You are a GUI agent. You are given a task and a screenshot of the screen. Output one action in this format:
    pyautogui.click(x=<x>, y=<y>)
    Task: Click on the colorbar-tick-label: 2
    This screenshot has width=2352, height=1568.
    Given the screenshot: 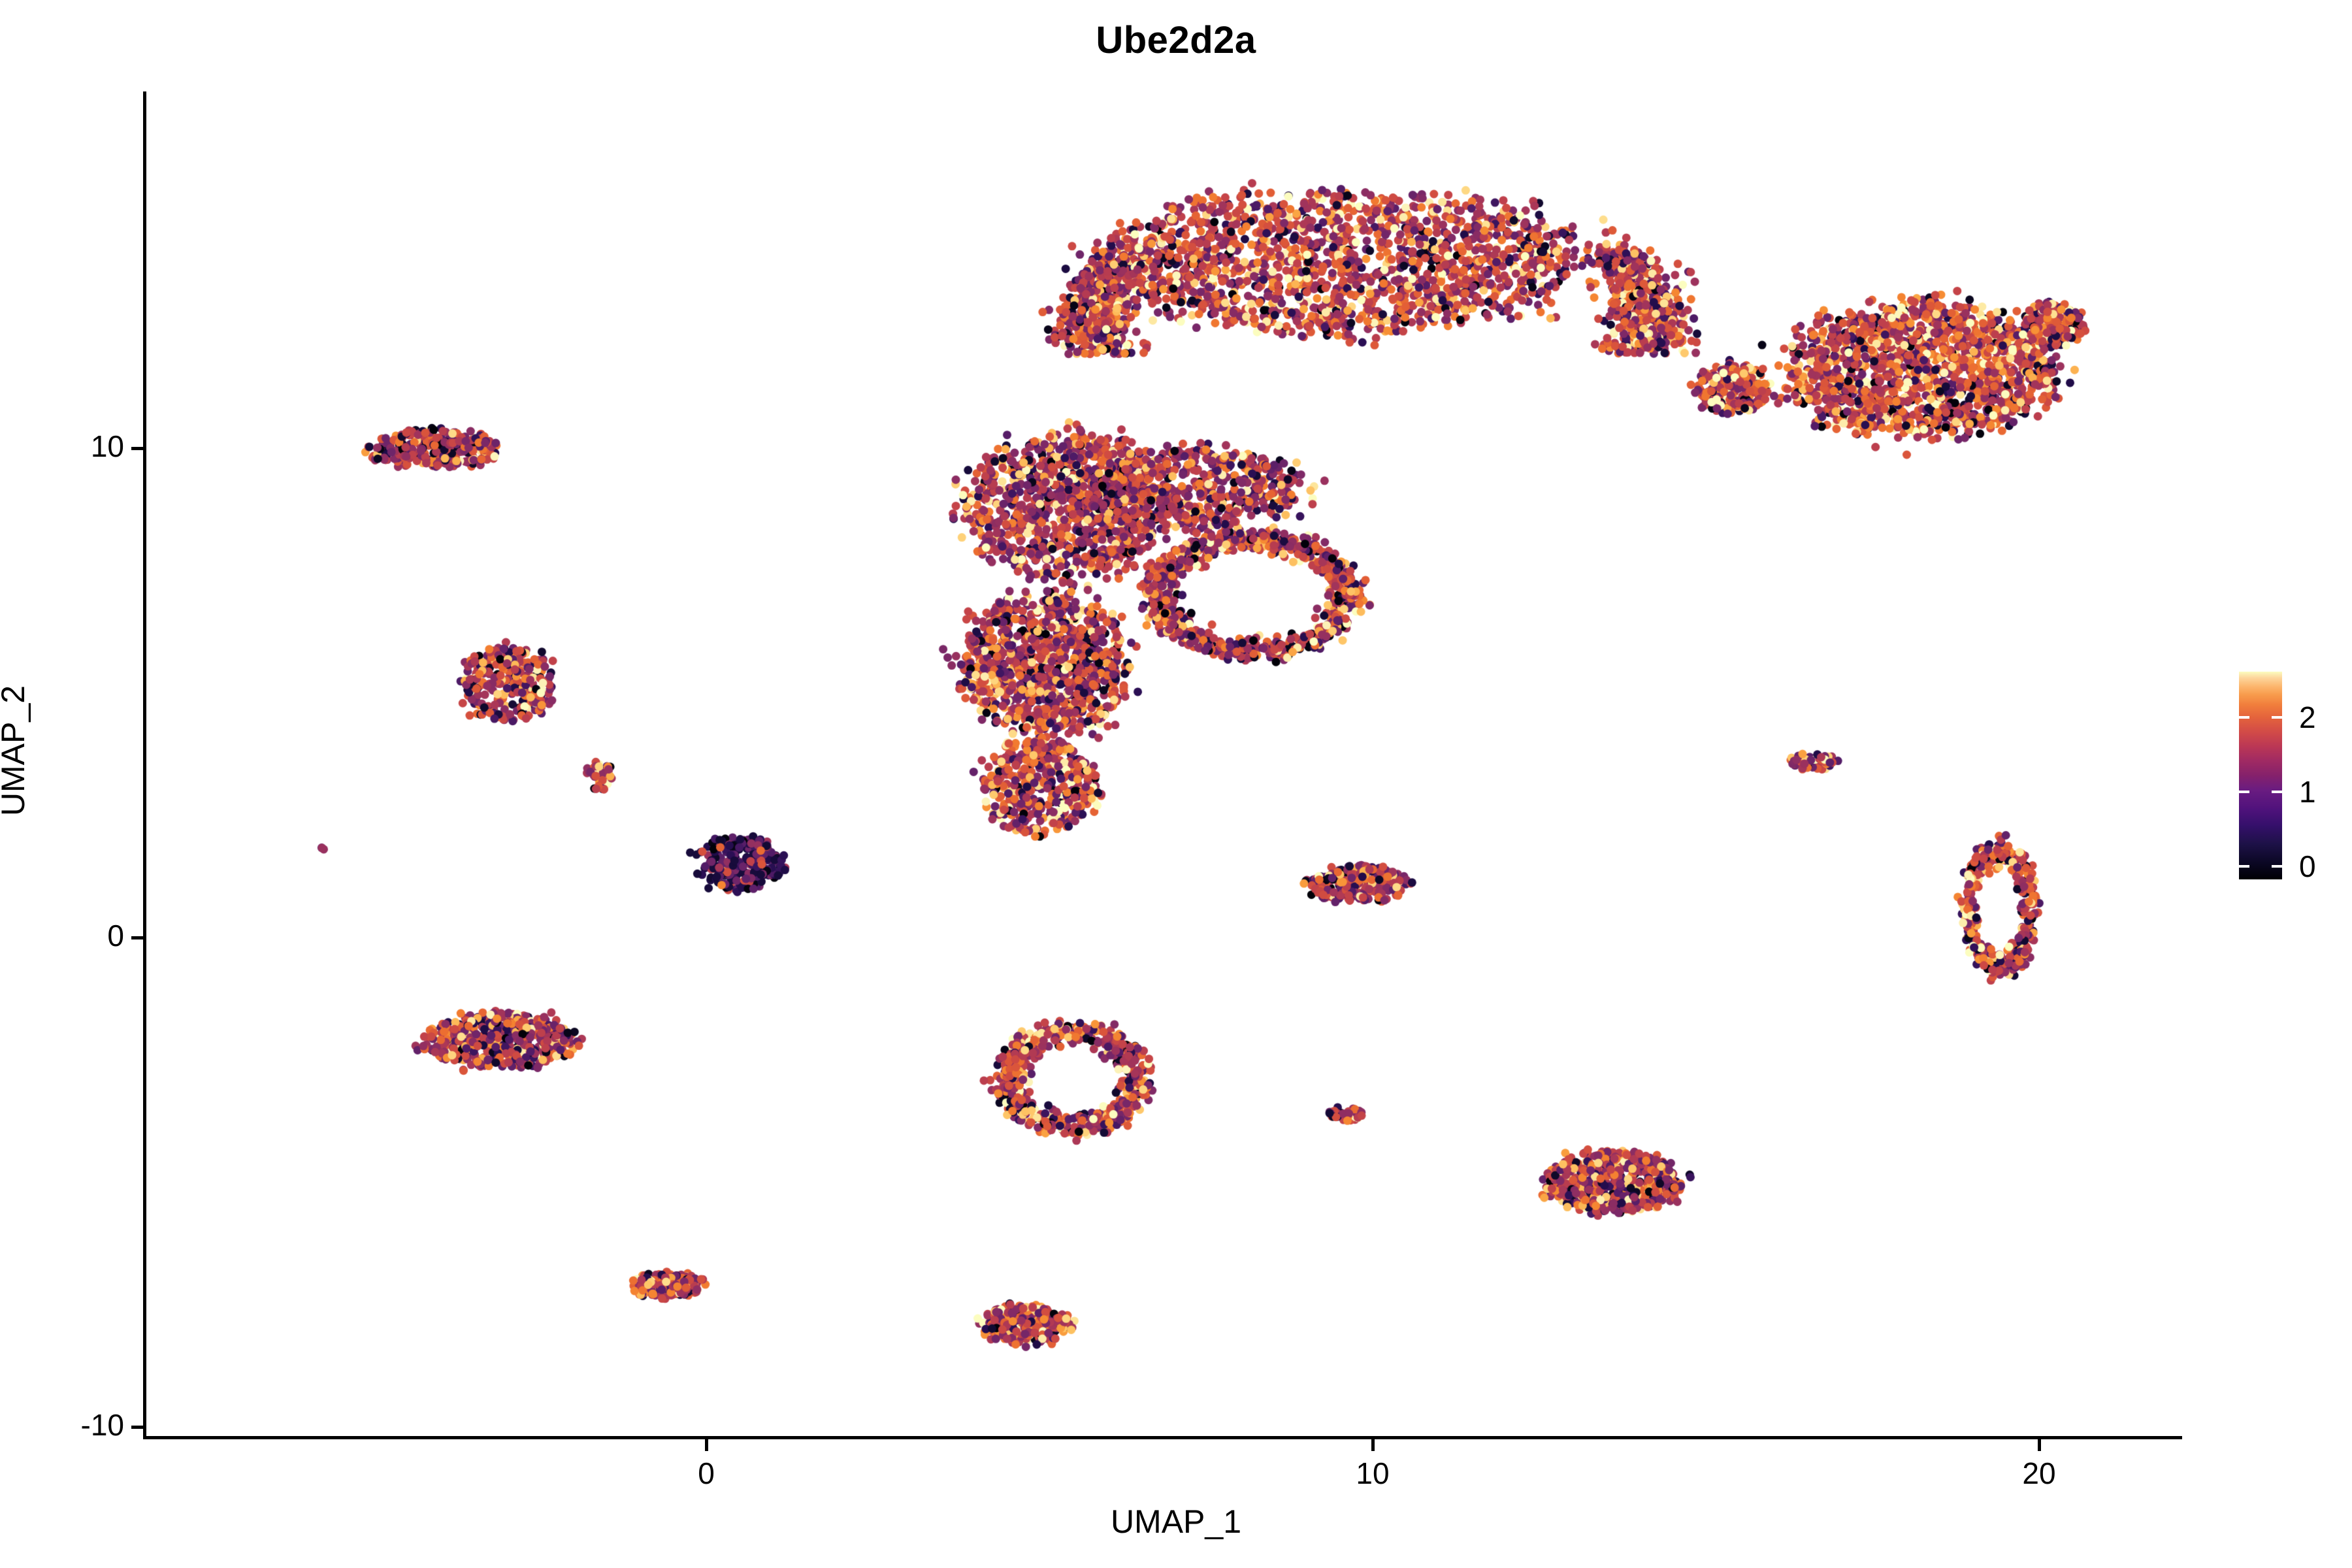 What is the action you would take?
    pyautogui.click(x=2307, y=717)
    